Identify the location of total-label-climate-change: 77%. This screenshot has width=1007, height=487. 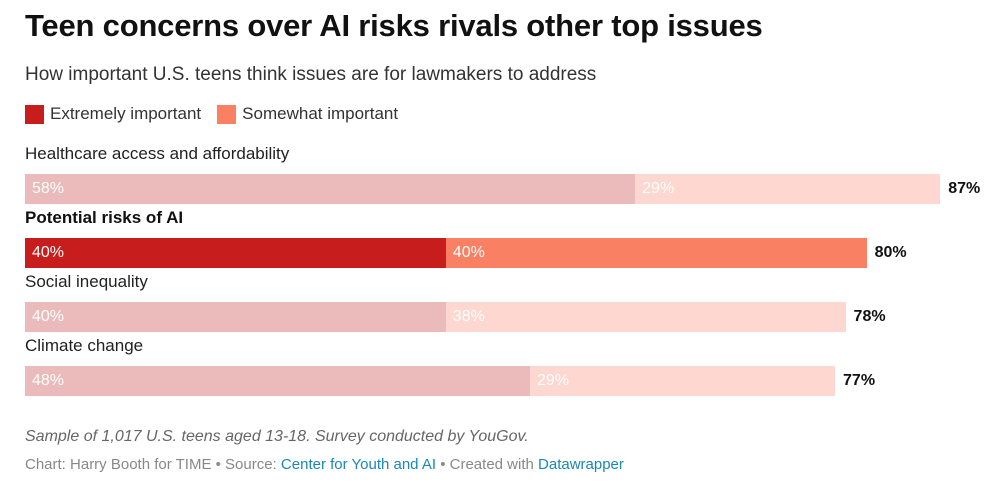
(859, 380).